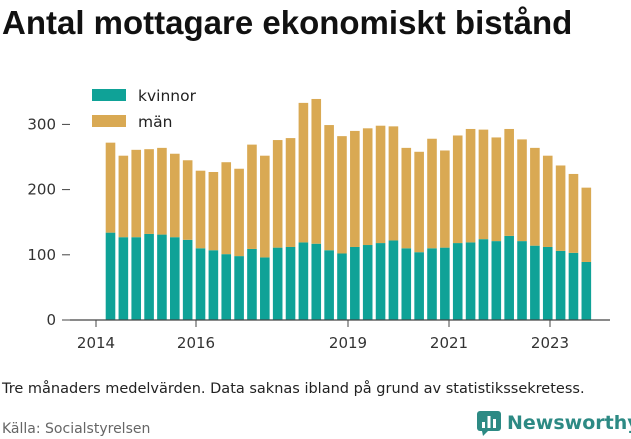 This screenshot has height=439, width=631. Describe the element at coordinates (569, 423) in the screenshot. I see `brand-name: Newsworthy` at that location.